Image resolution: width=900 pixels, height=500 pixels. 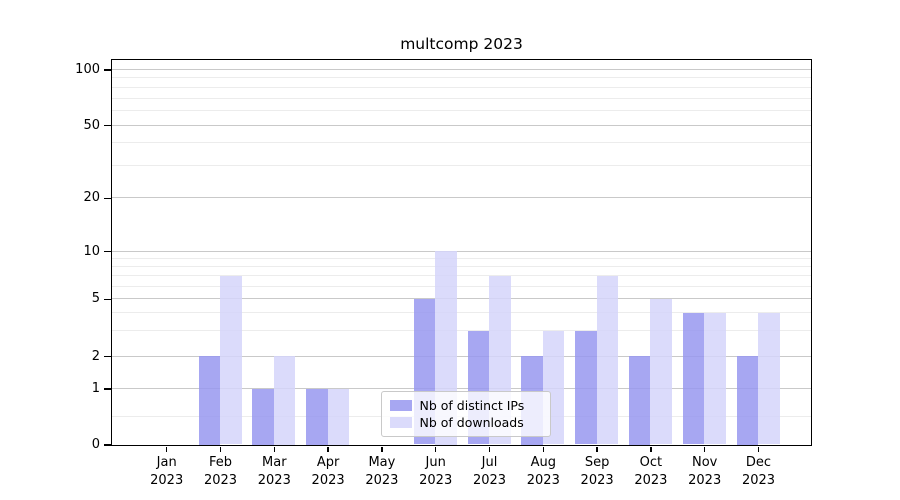 I want to click on x-tick-label: May 2023, so click(x=382, y=471).